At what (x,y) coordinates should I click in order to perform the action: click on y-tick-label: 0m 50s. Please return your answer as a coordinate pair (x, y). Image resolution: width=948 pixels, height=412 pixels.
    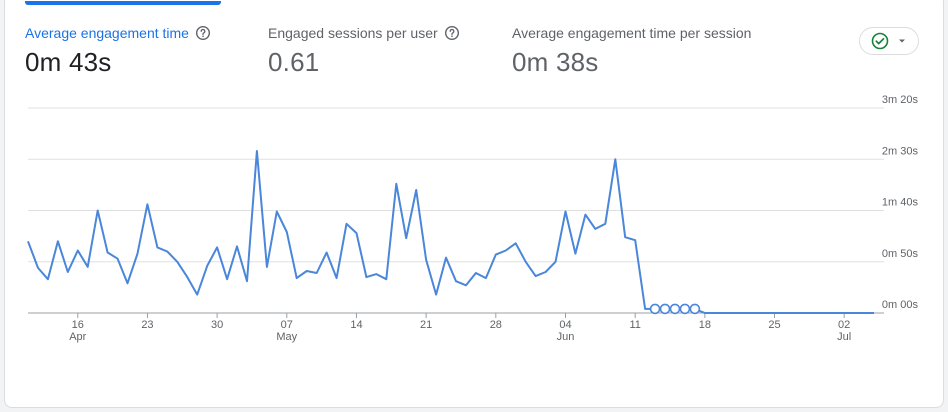
    Looking at the image, I should click on (900, 254).